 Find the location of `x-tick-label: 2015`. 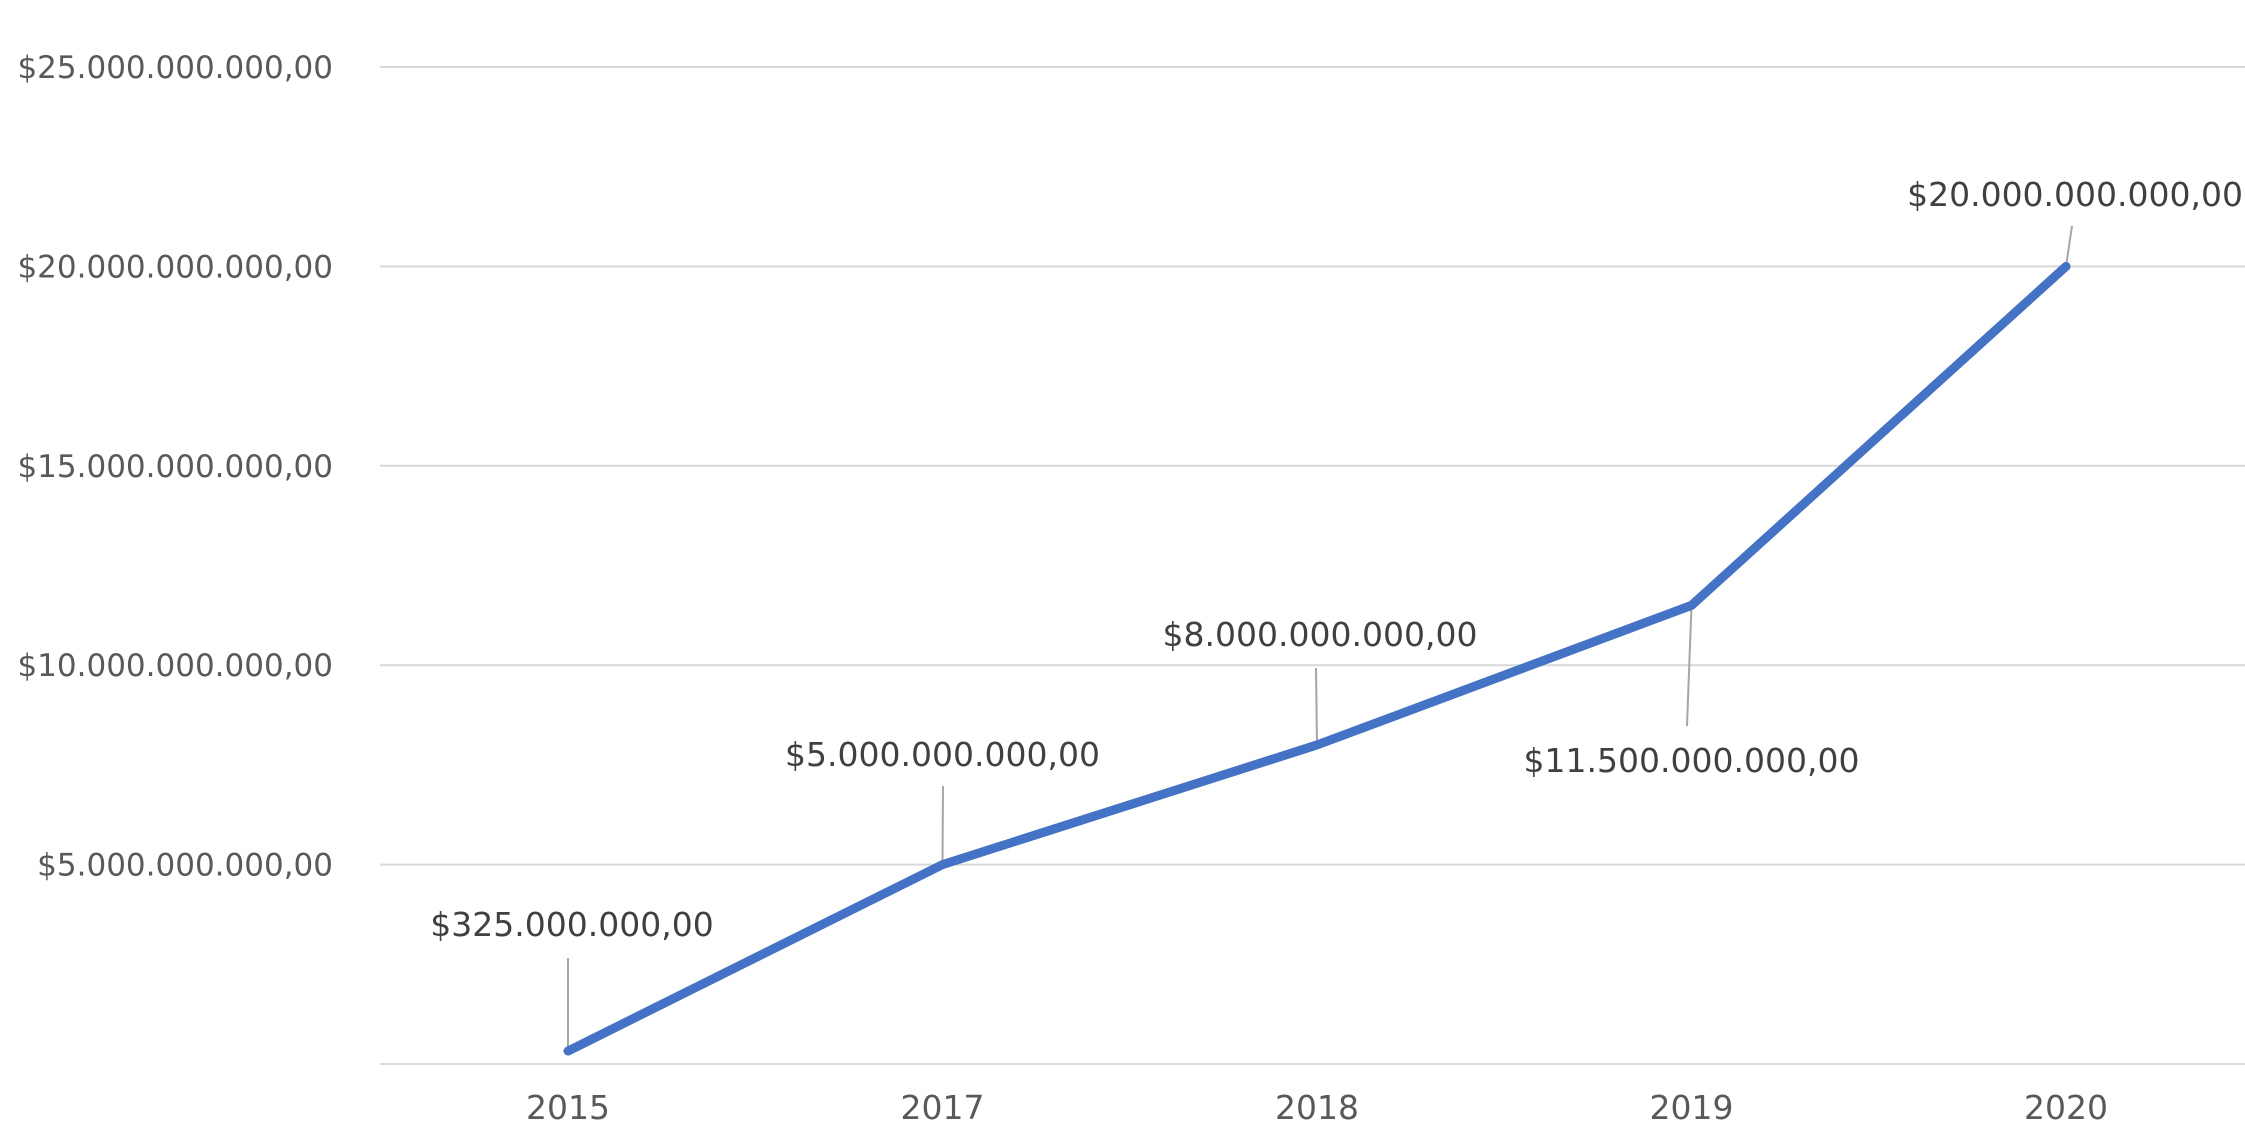

x-tick-label: 2015 is located at coordinates (568, 1107).